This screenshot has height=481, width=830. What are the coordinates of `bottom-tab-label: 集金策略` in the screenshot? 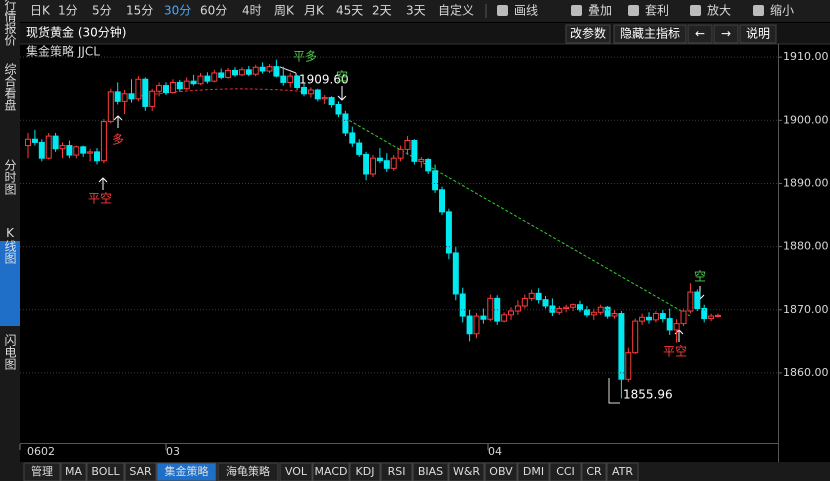 It's located at (187, 471).